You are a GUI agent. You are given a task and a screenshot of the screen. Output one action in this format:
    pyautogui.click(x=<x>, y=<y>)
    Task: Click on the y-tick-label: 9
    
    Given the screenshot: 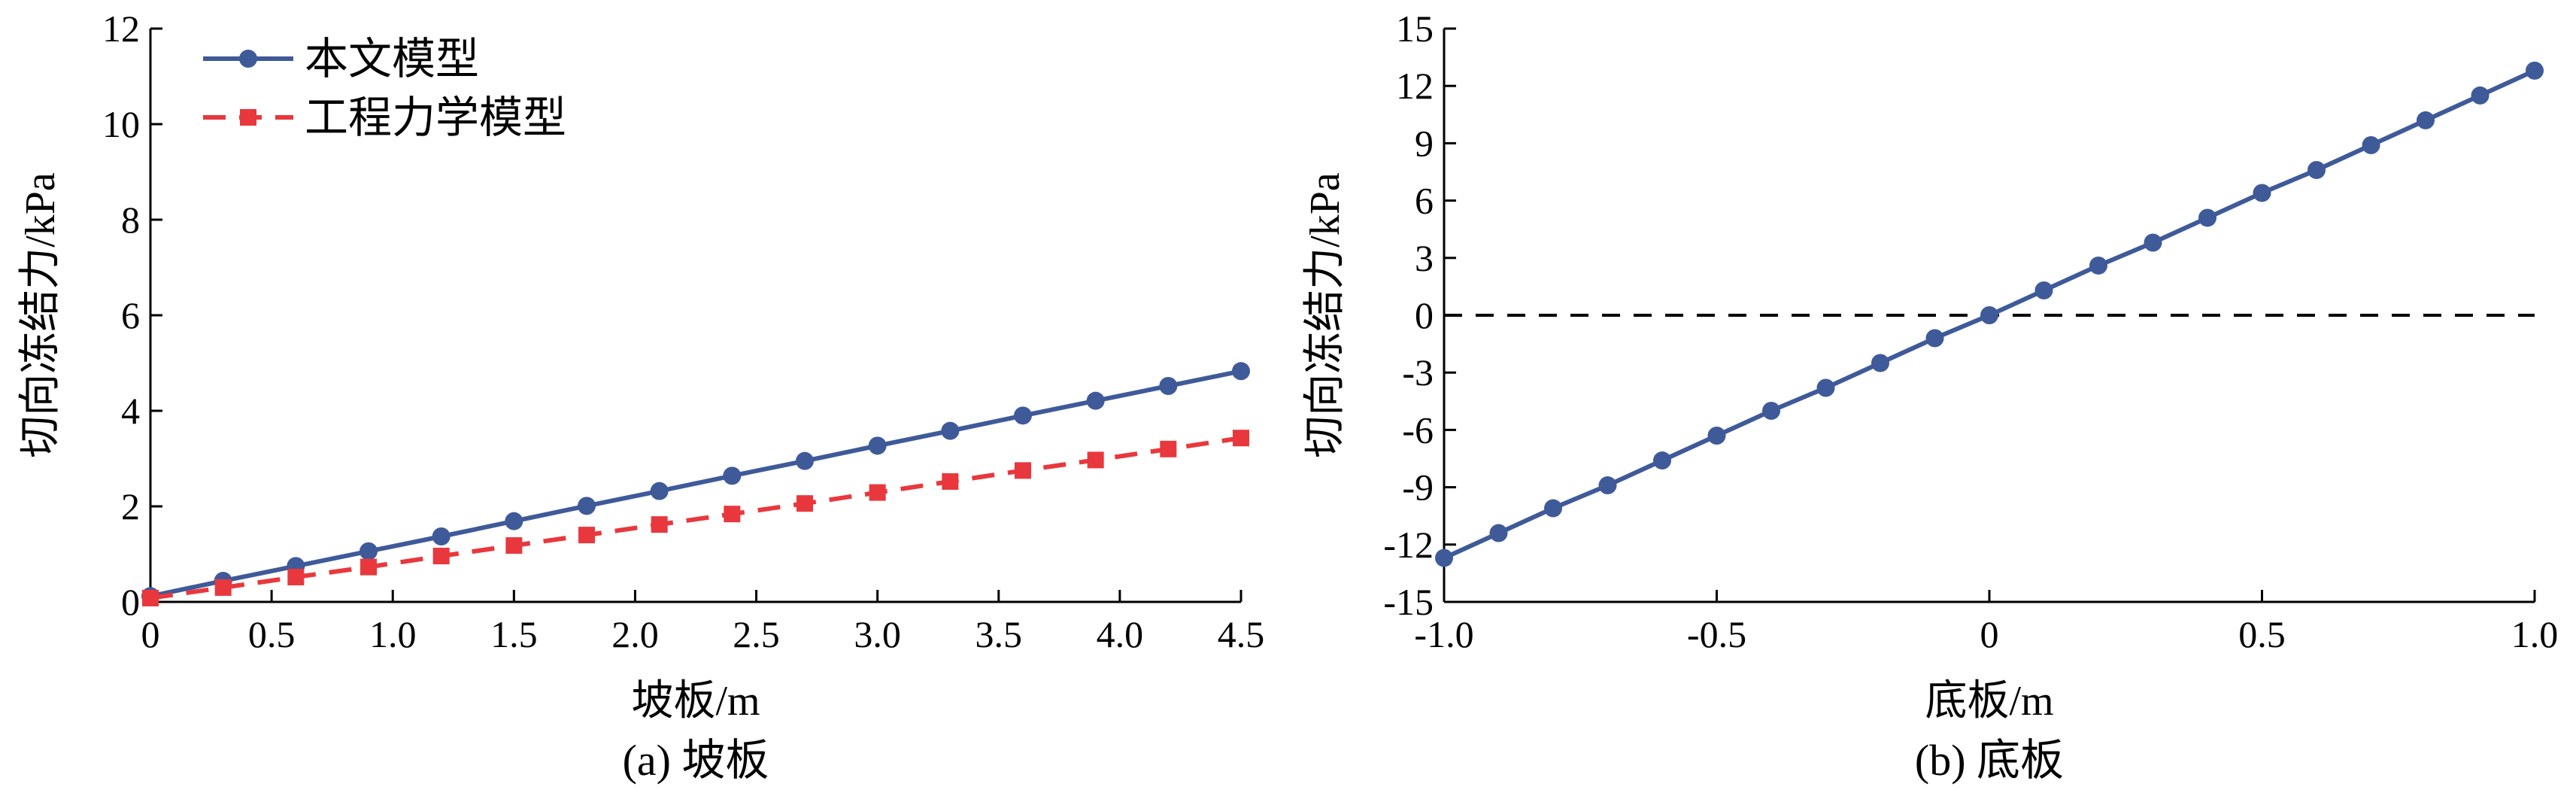 What is the action you would take?
    pyautogui.click(x=1424, y=143)
    